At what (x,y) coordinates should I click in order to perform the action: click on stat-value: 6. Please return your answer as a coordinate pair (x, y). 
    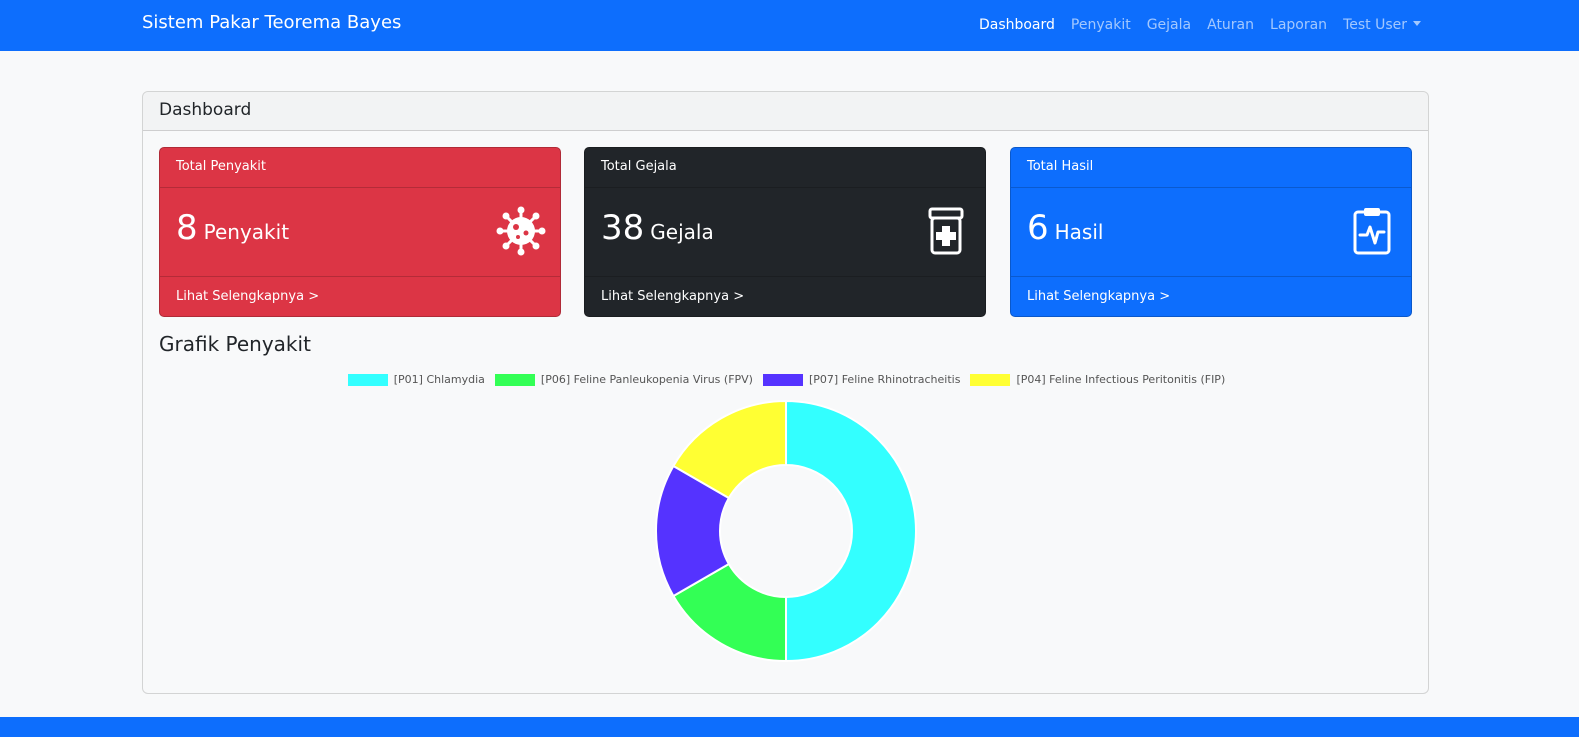
    Looking at the image, I should click on (1038, 228).